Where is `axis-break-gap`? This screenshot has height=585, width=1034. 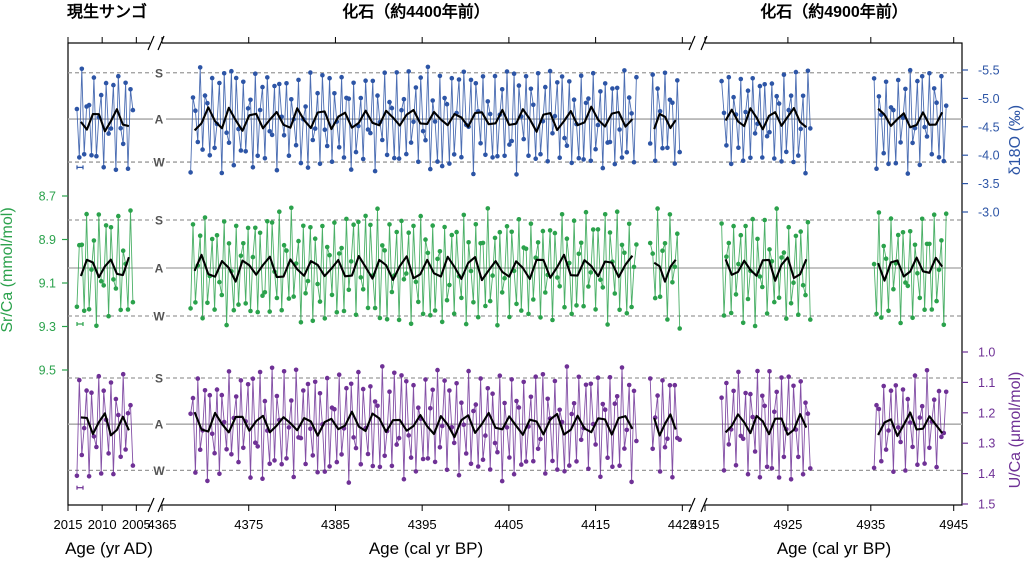 axis-break-gap is located at coordinates (156, 43).